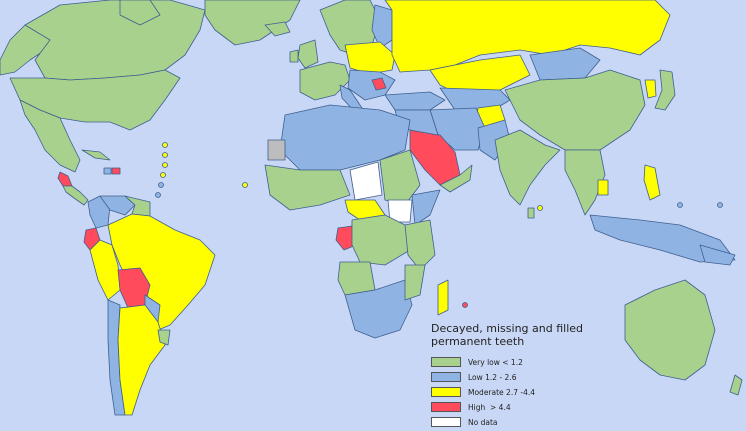  I want to click on region-central-america, so click(75, 195).